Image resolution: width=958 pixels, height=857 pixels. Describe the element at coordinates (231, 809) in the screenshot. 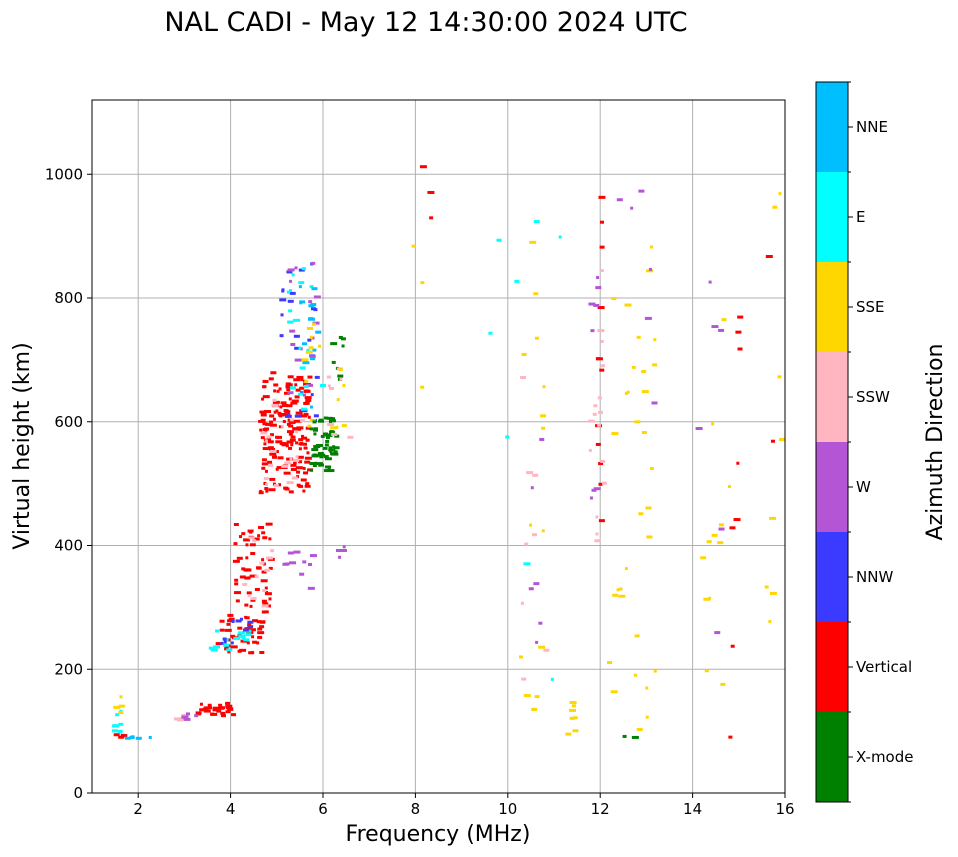

I see `x-tick-label: 4` at that location.